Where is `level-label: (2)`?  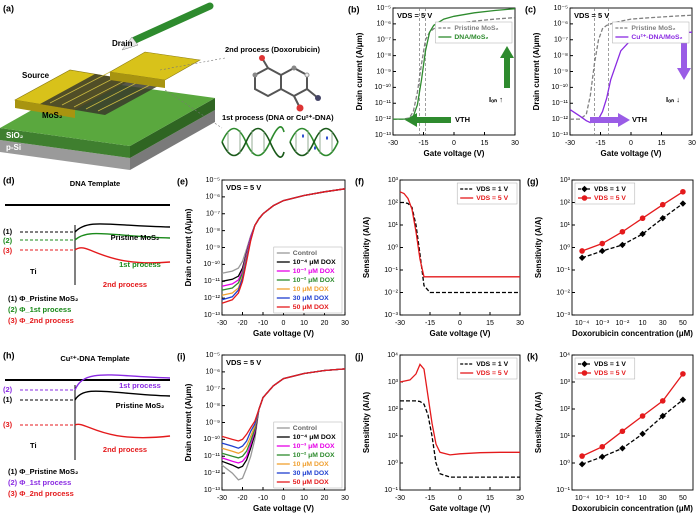
level-label: (2) is located at coordinates (8, 240).